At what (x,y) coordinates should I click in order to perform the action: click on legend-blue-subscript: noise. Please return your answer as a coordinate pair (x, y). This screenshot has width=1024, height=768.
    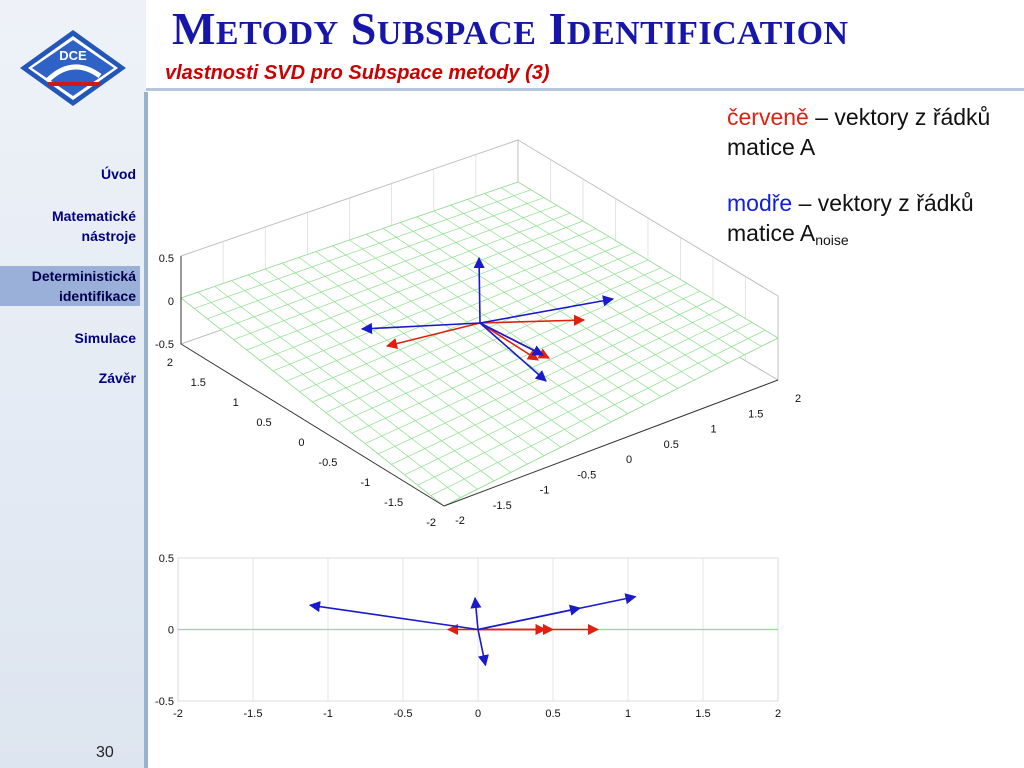
    Looking at the image, I should click on (832, 240).